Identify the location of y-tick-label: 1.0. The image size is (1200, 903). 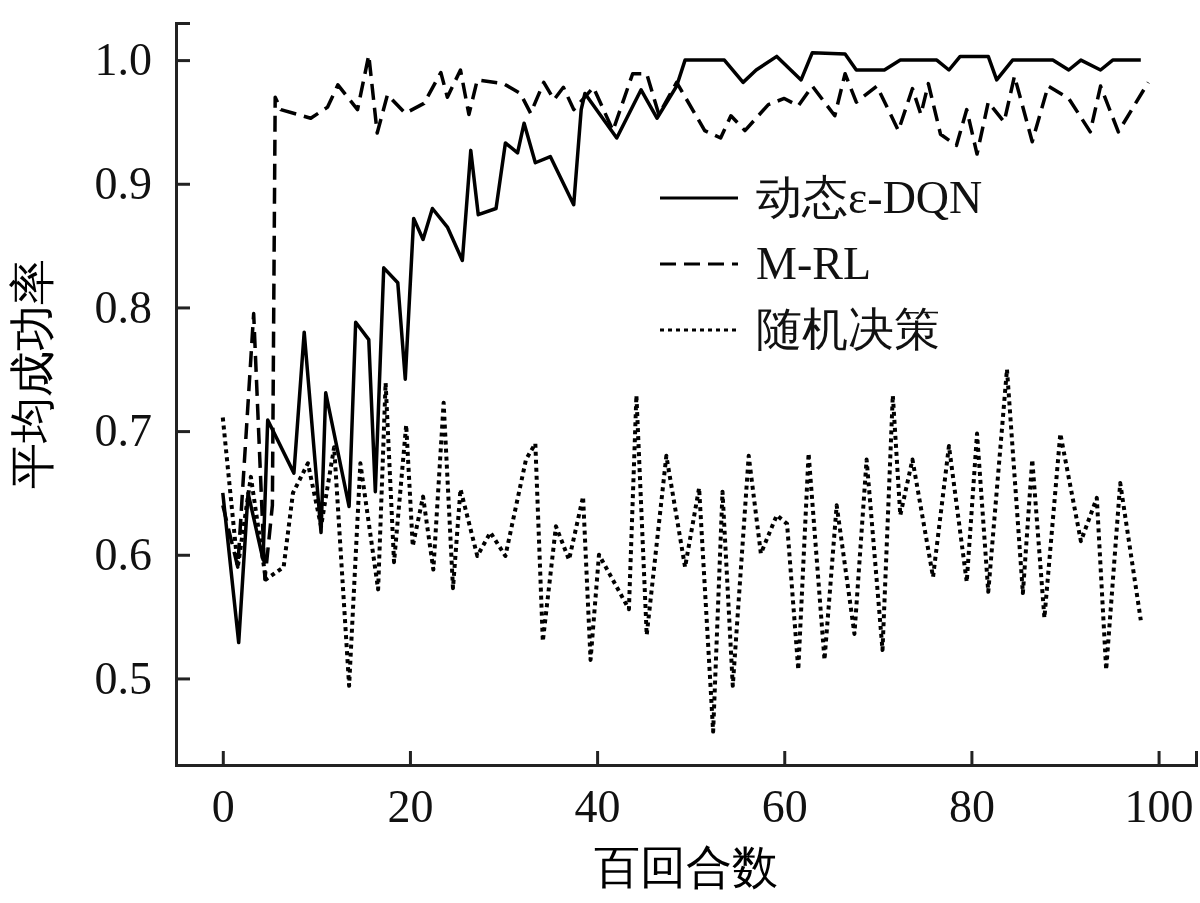
(123, 60).